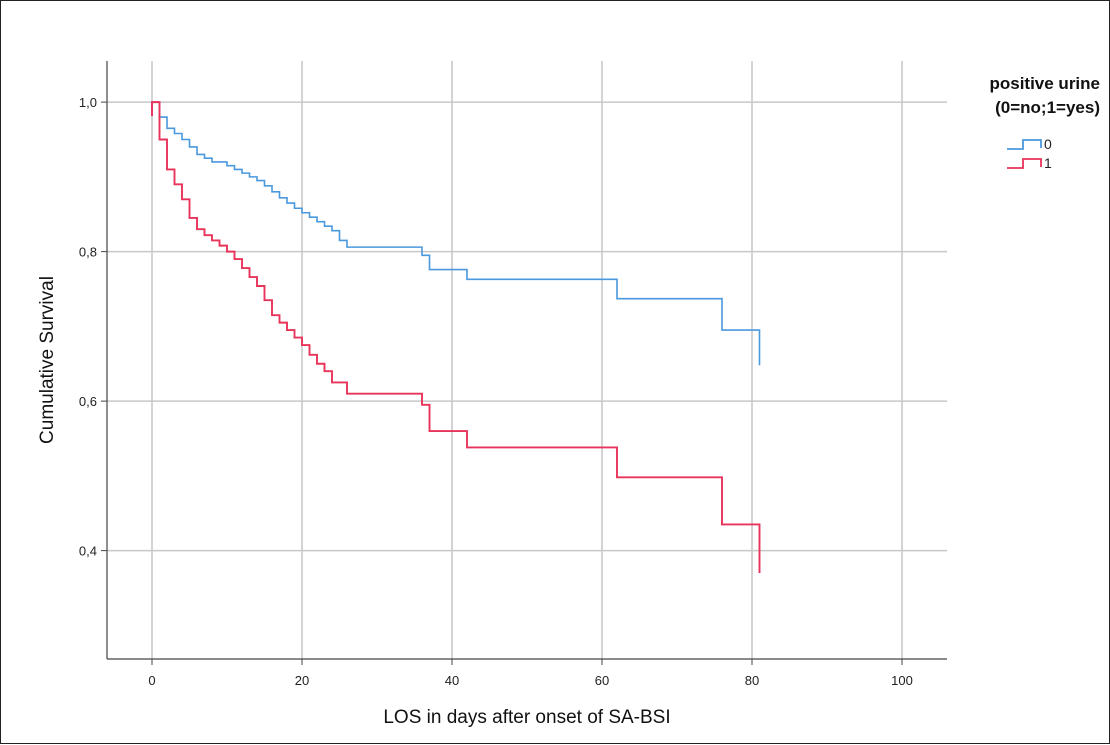  I want to click on legend-title-line-1: positive urine, so click(1044, 83).